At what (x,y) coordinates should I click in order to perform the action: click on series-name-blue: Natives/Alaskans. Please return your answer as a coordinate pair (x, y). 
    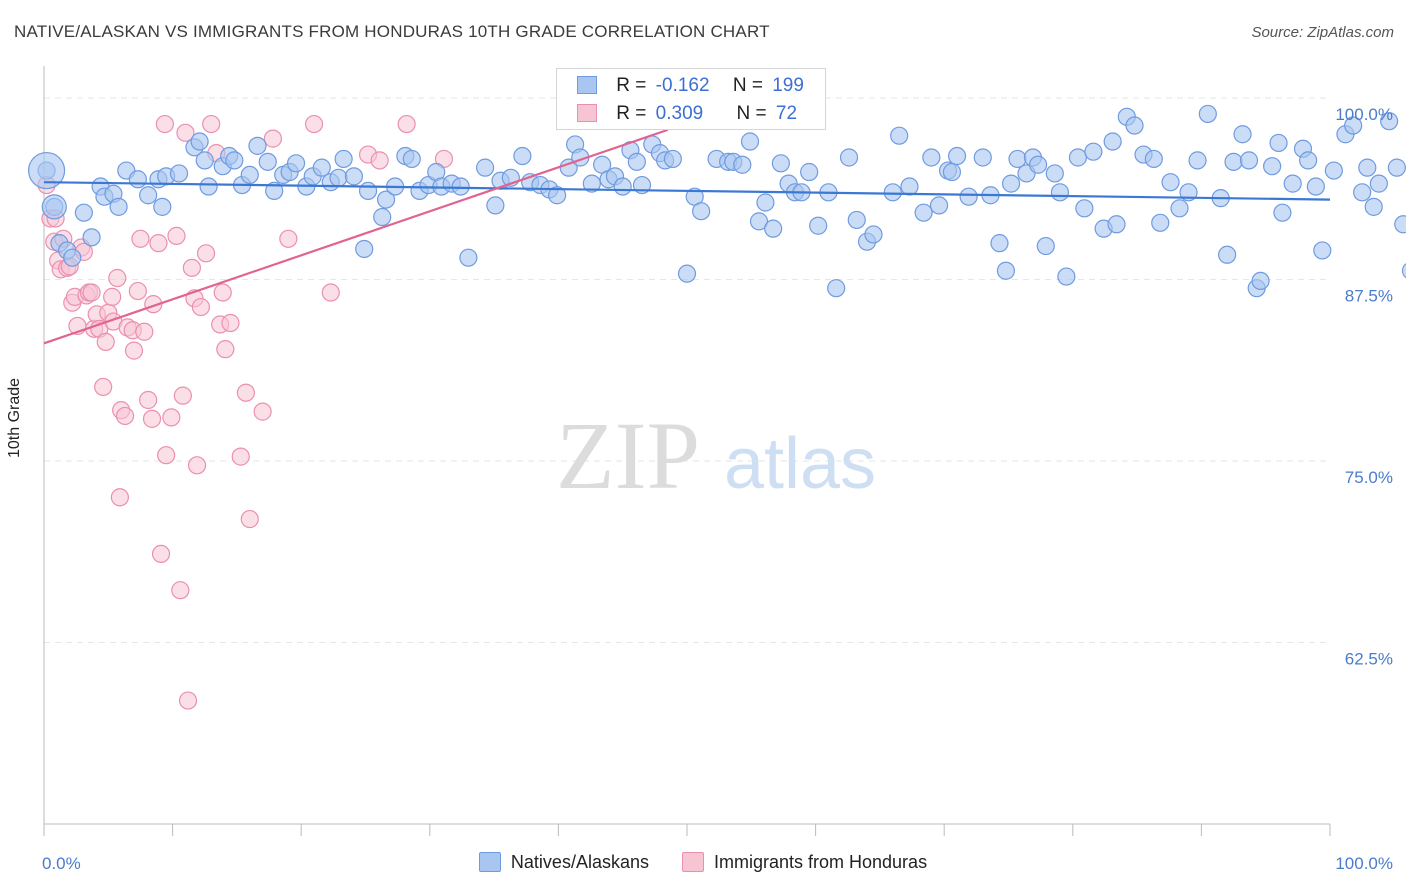
    Looking at the image, I should click on (579, 862).